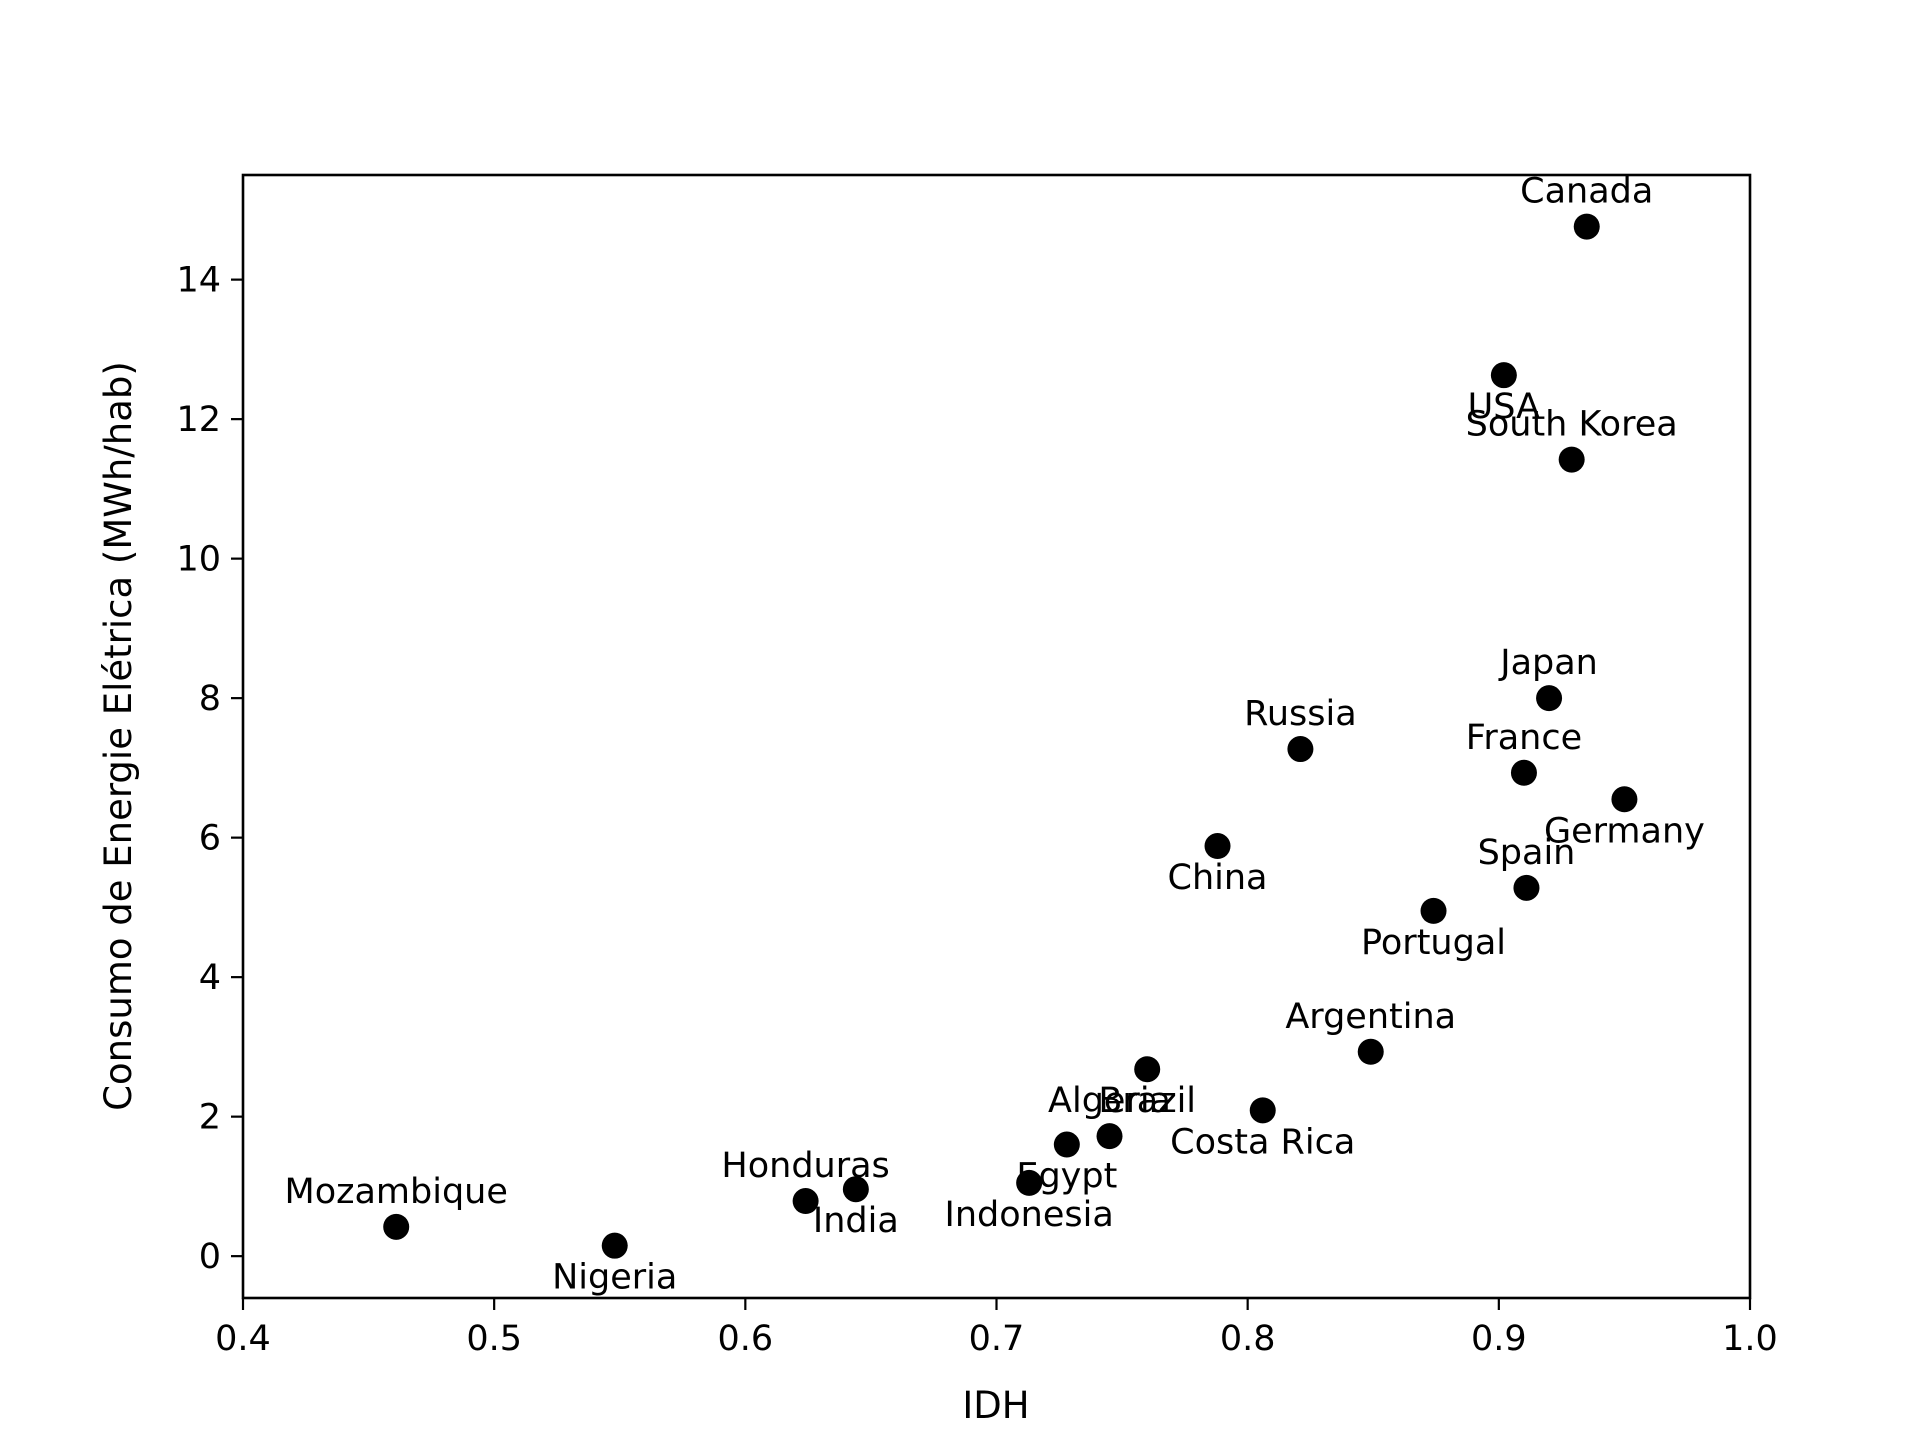 The width and height of the screenshot is (1920, 1440). What do you see at coordinates (1524, 738) in the screenshot?
I see `data-label: France` at bounding box center [1524, 738].